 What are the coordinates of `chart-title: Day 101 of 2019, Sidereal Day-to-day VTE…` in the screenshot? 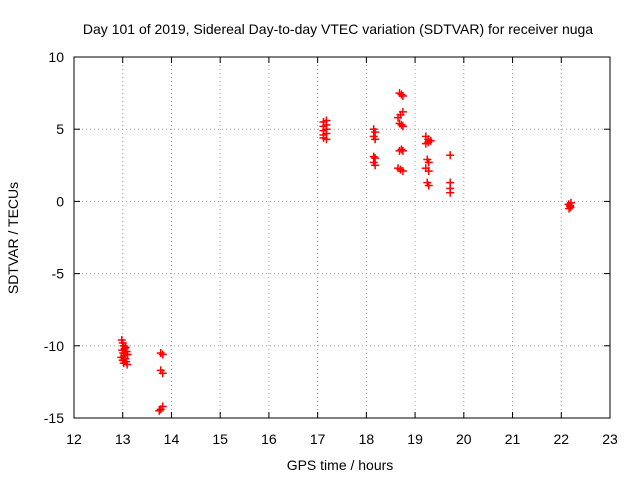 It's located at (338, 29).